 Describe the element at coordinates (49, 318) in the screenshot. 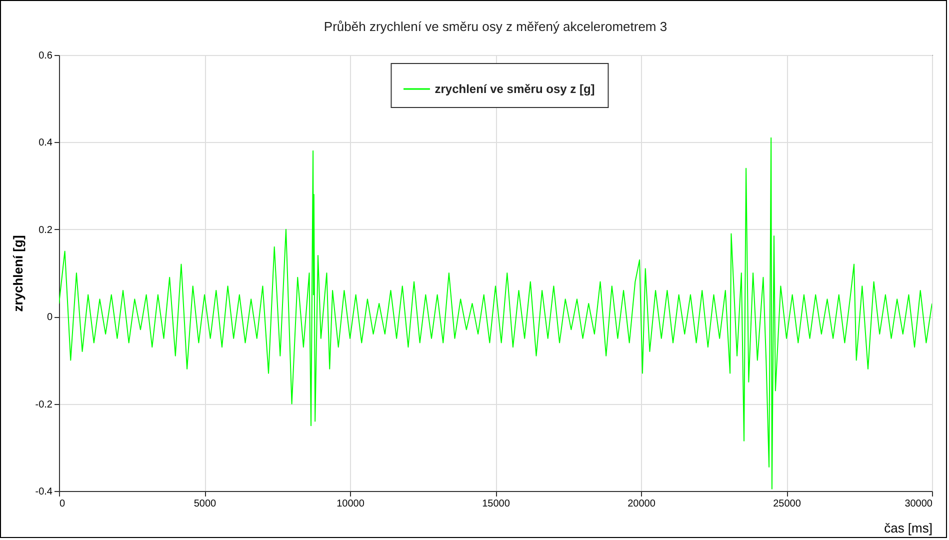

I see `y-tick-label: 0` at that location.